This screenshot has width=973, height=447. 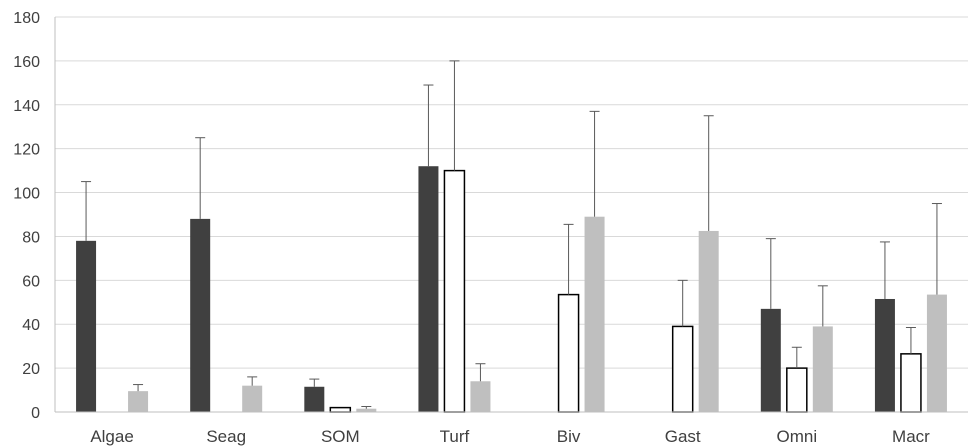 I want to click on y-tick-label: 160, so click(x=26, y=62).